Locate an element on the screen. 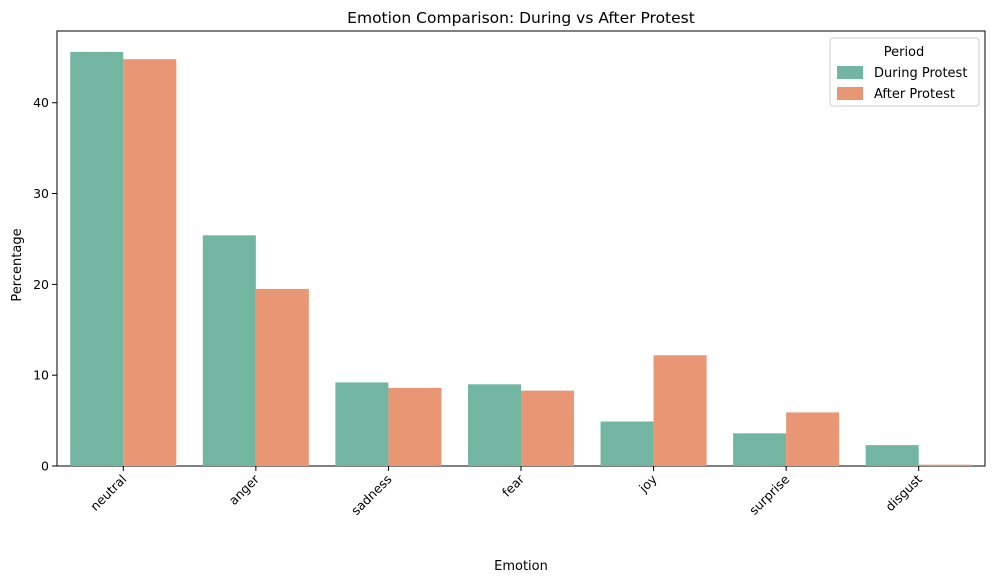  x-tick-label: neutral is located at coordinates (108, 493).